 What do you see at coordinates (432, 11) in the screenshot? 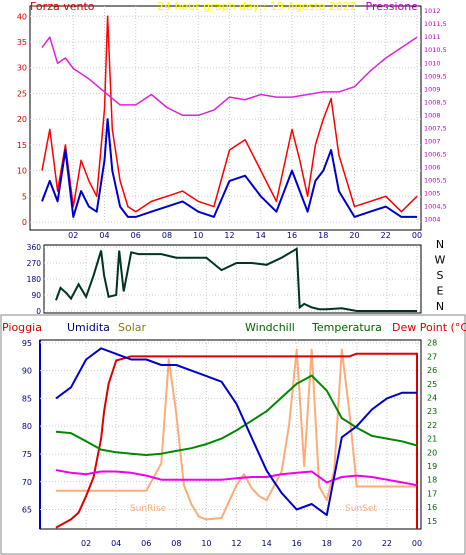
I see `top-right-tick-label: 1012` at bounding box center [432, 11].